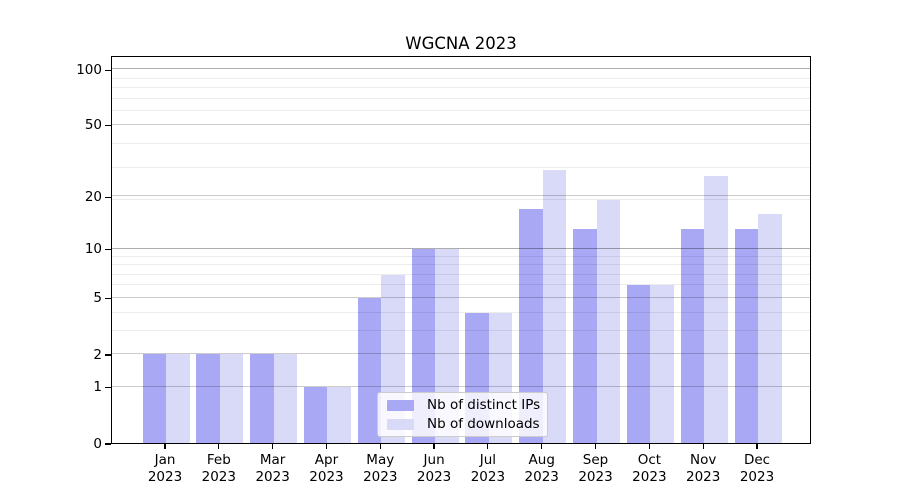  Describe the element at coordinates (93, 196) in the screenshot. I see `y-tick-label-20: 20` at that location.